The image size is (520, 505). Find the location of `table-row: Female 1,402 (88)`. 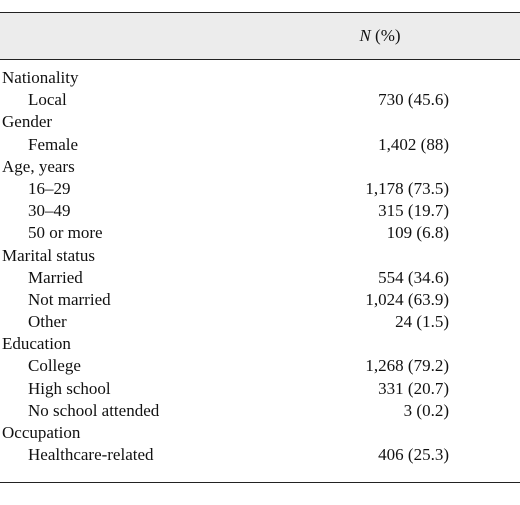

table-row: Female 1,402 (88) is located at coordinates (260, 146).